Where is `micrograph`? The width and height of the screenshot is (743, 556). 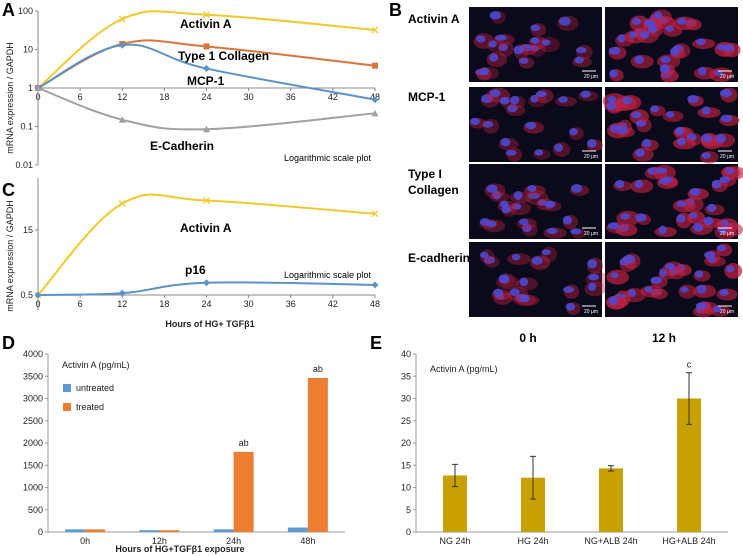 micrograph is located at coordinates (535, 279).